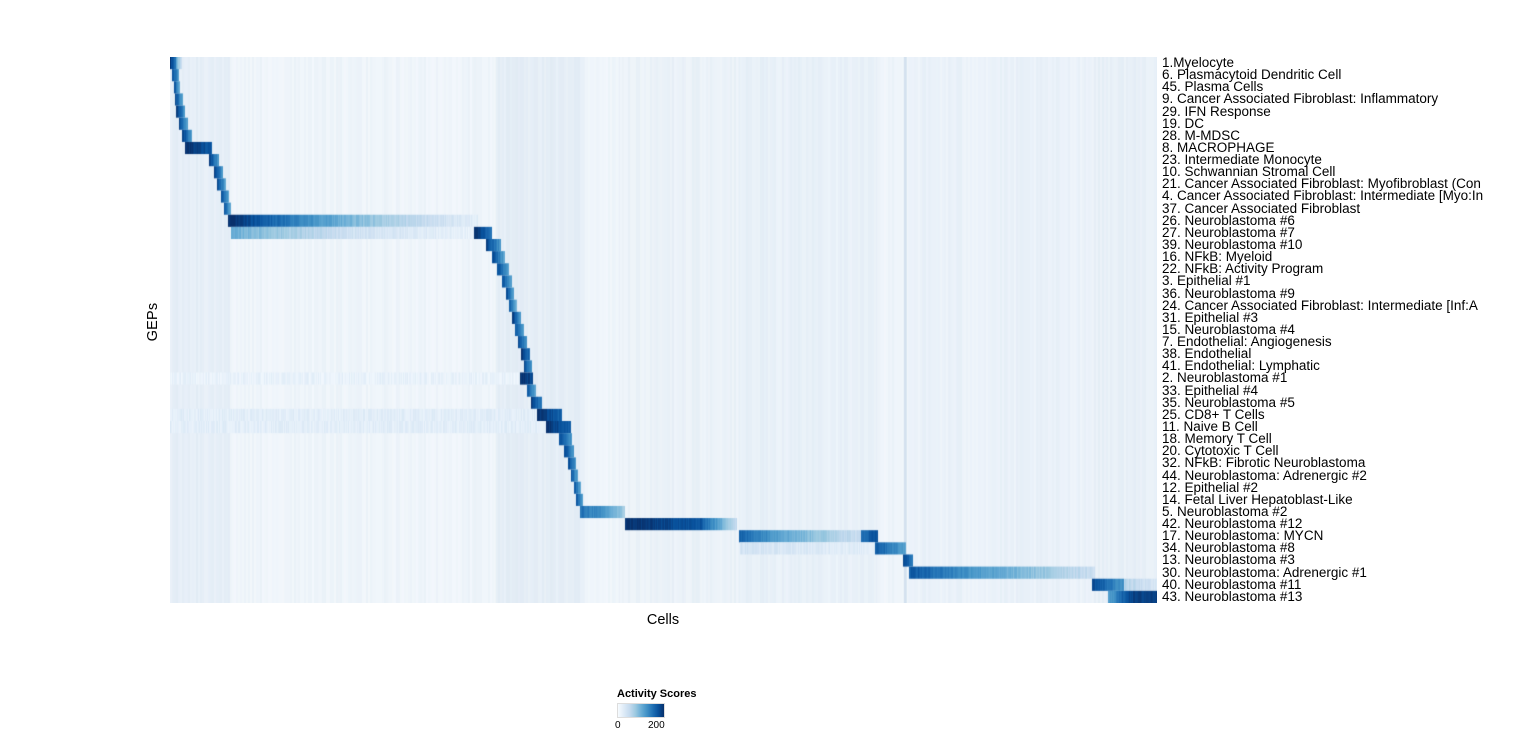 This screenshot has height=743, width=1540. Describe the element at coordinates (1218, 147) in the screenshot. I see `gep-row-label: 8. MACROPHAGE` at that location.